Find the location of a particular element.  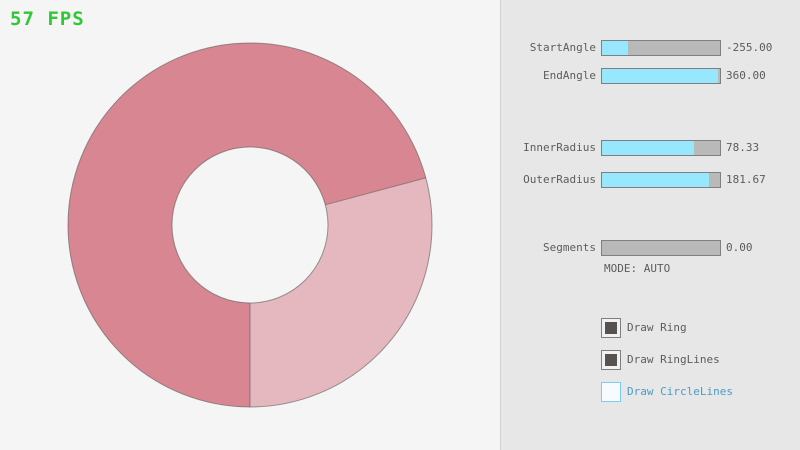

draw-ringlines-row: Draw RingLines is located at coordinates (700, 360).